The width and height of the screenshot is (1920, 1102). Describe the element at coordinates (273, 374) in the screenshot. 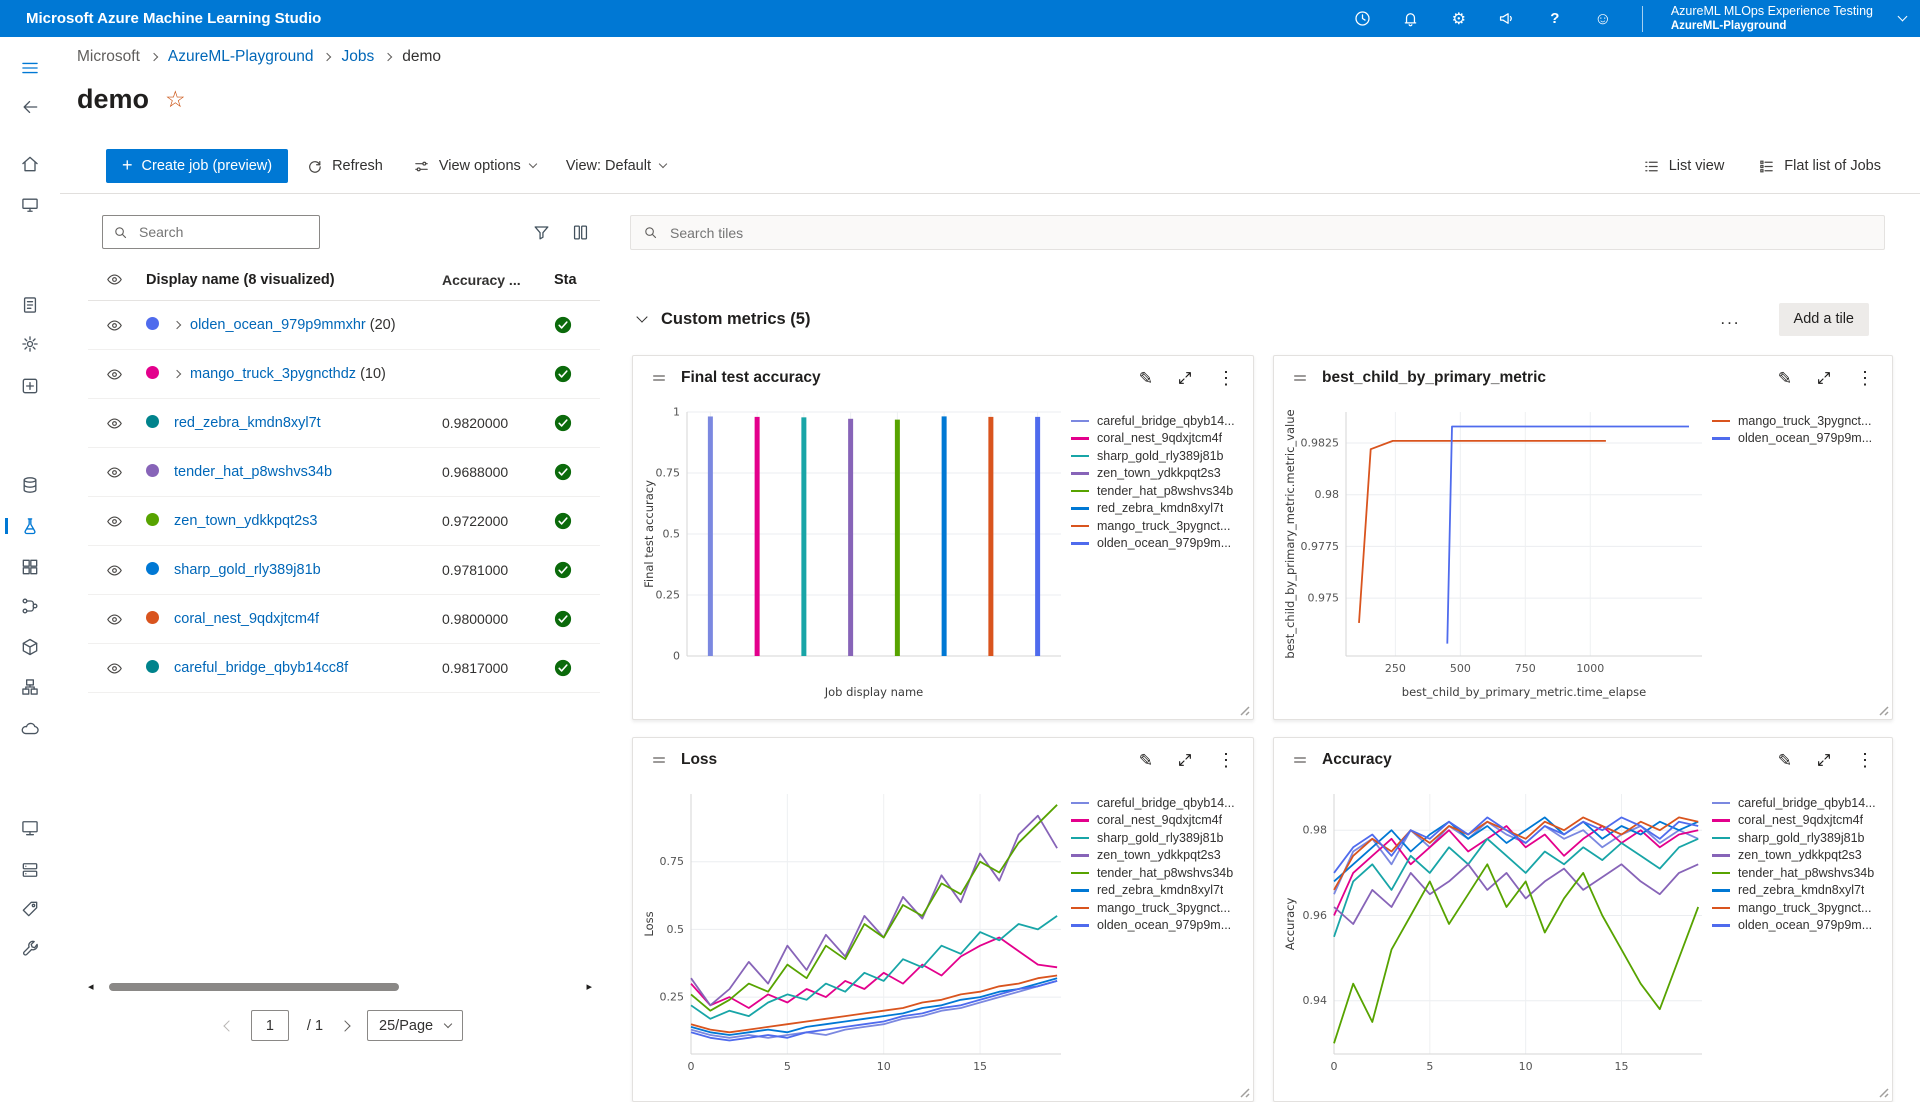

I see `job-link: mango_truck_3pygncthdz` at that location.